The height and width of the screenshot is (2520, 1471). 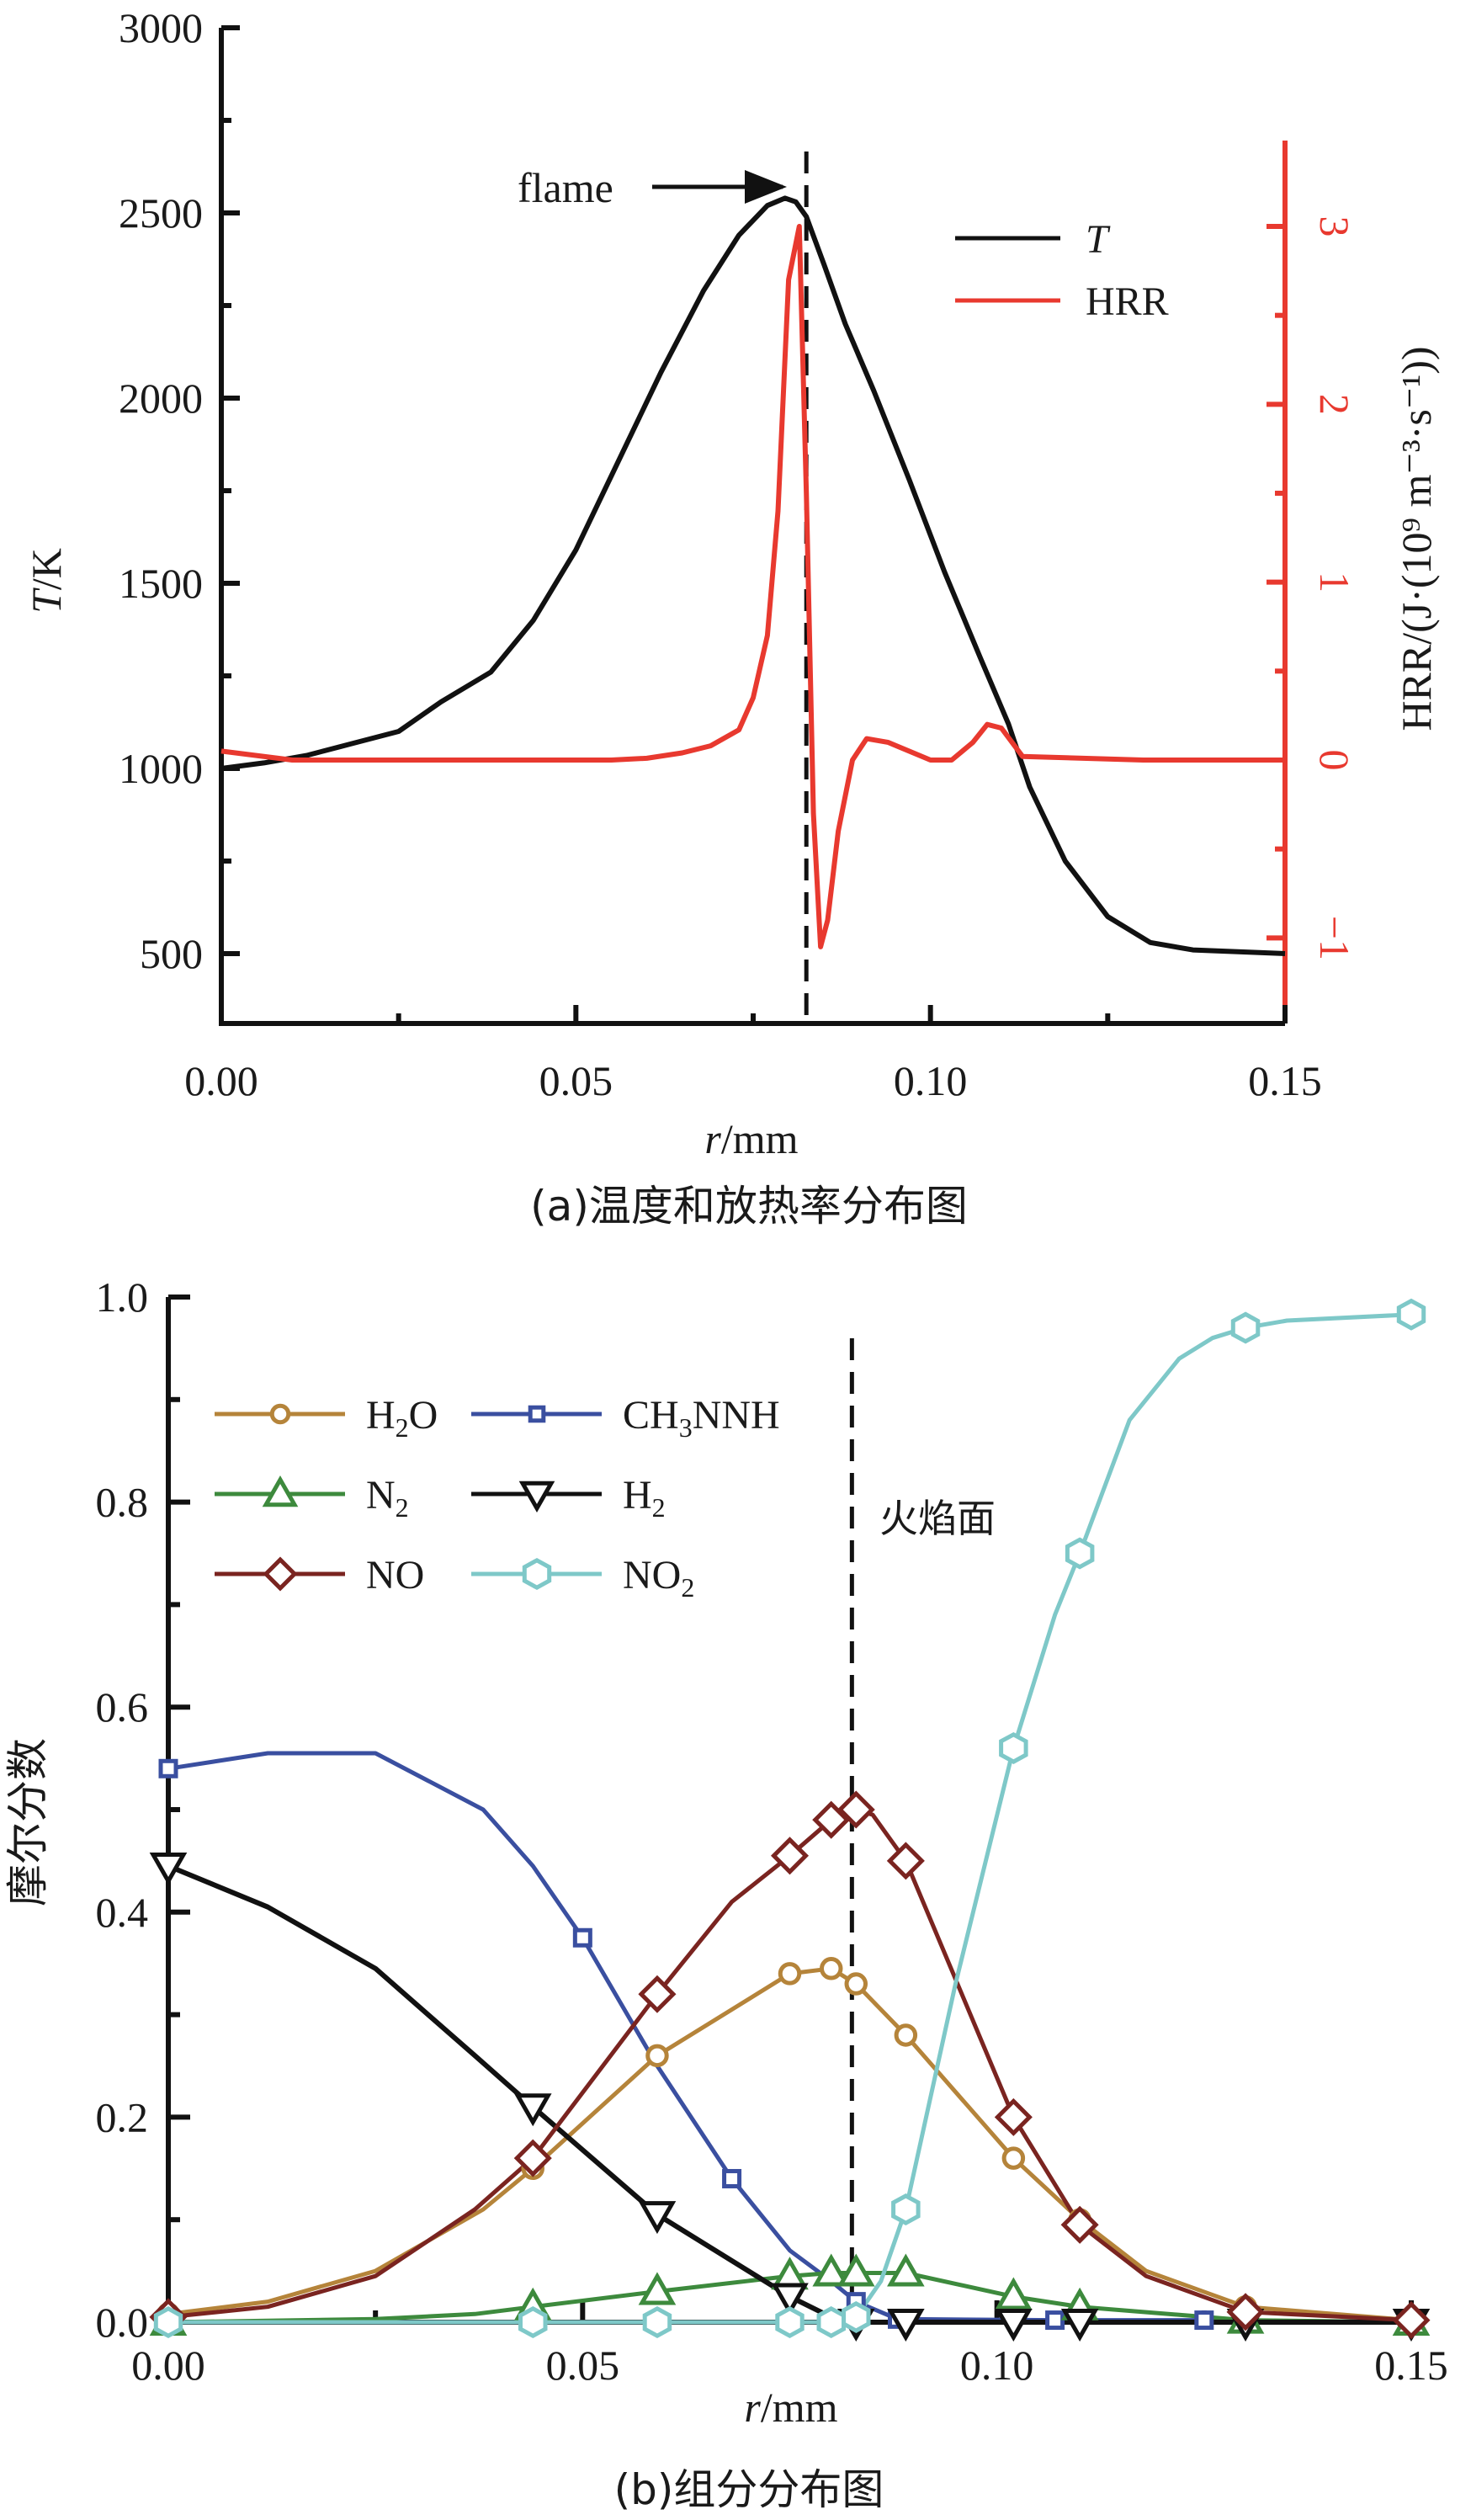 I want to click on panel-a-y2-tick-label: 1, so click(x=1335, y=582).